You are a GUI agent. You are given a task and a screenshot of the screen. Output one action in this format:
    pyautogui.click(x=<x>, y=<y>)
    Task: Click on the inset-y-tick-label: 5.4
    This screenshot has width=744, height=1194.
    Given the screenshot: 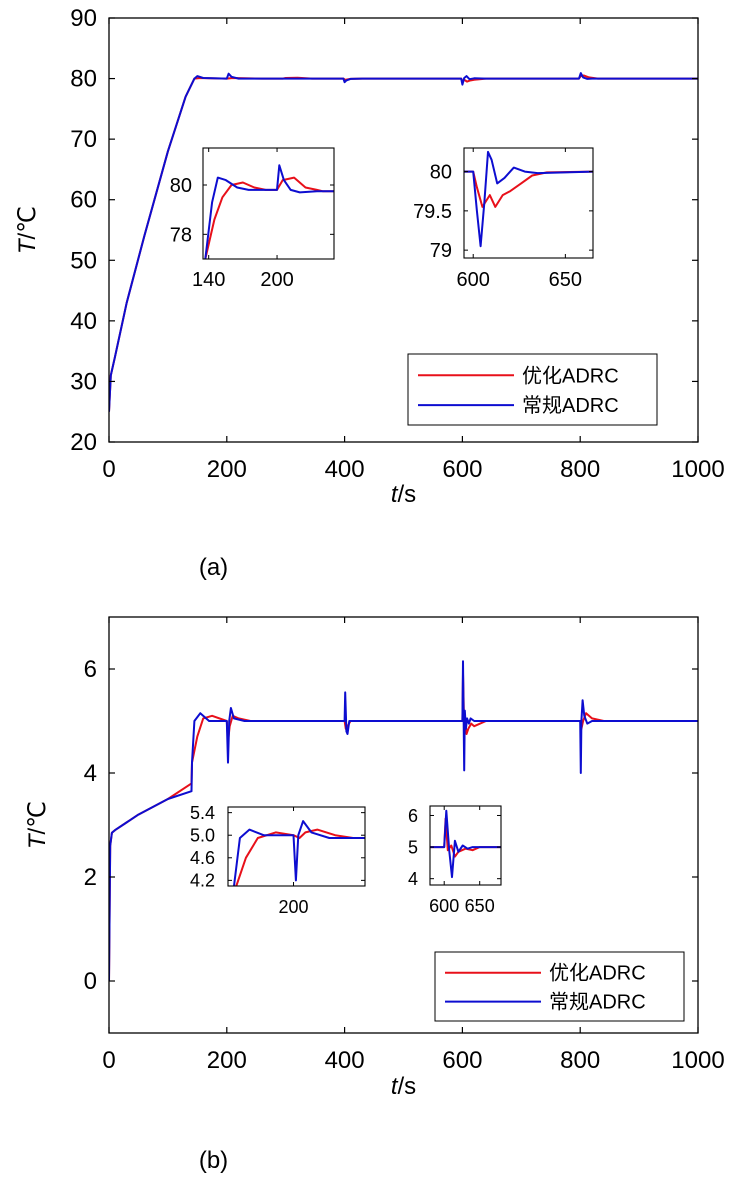 What is the action you would take?
    pyautogui.click(x=202, y=813)
    